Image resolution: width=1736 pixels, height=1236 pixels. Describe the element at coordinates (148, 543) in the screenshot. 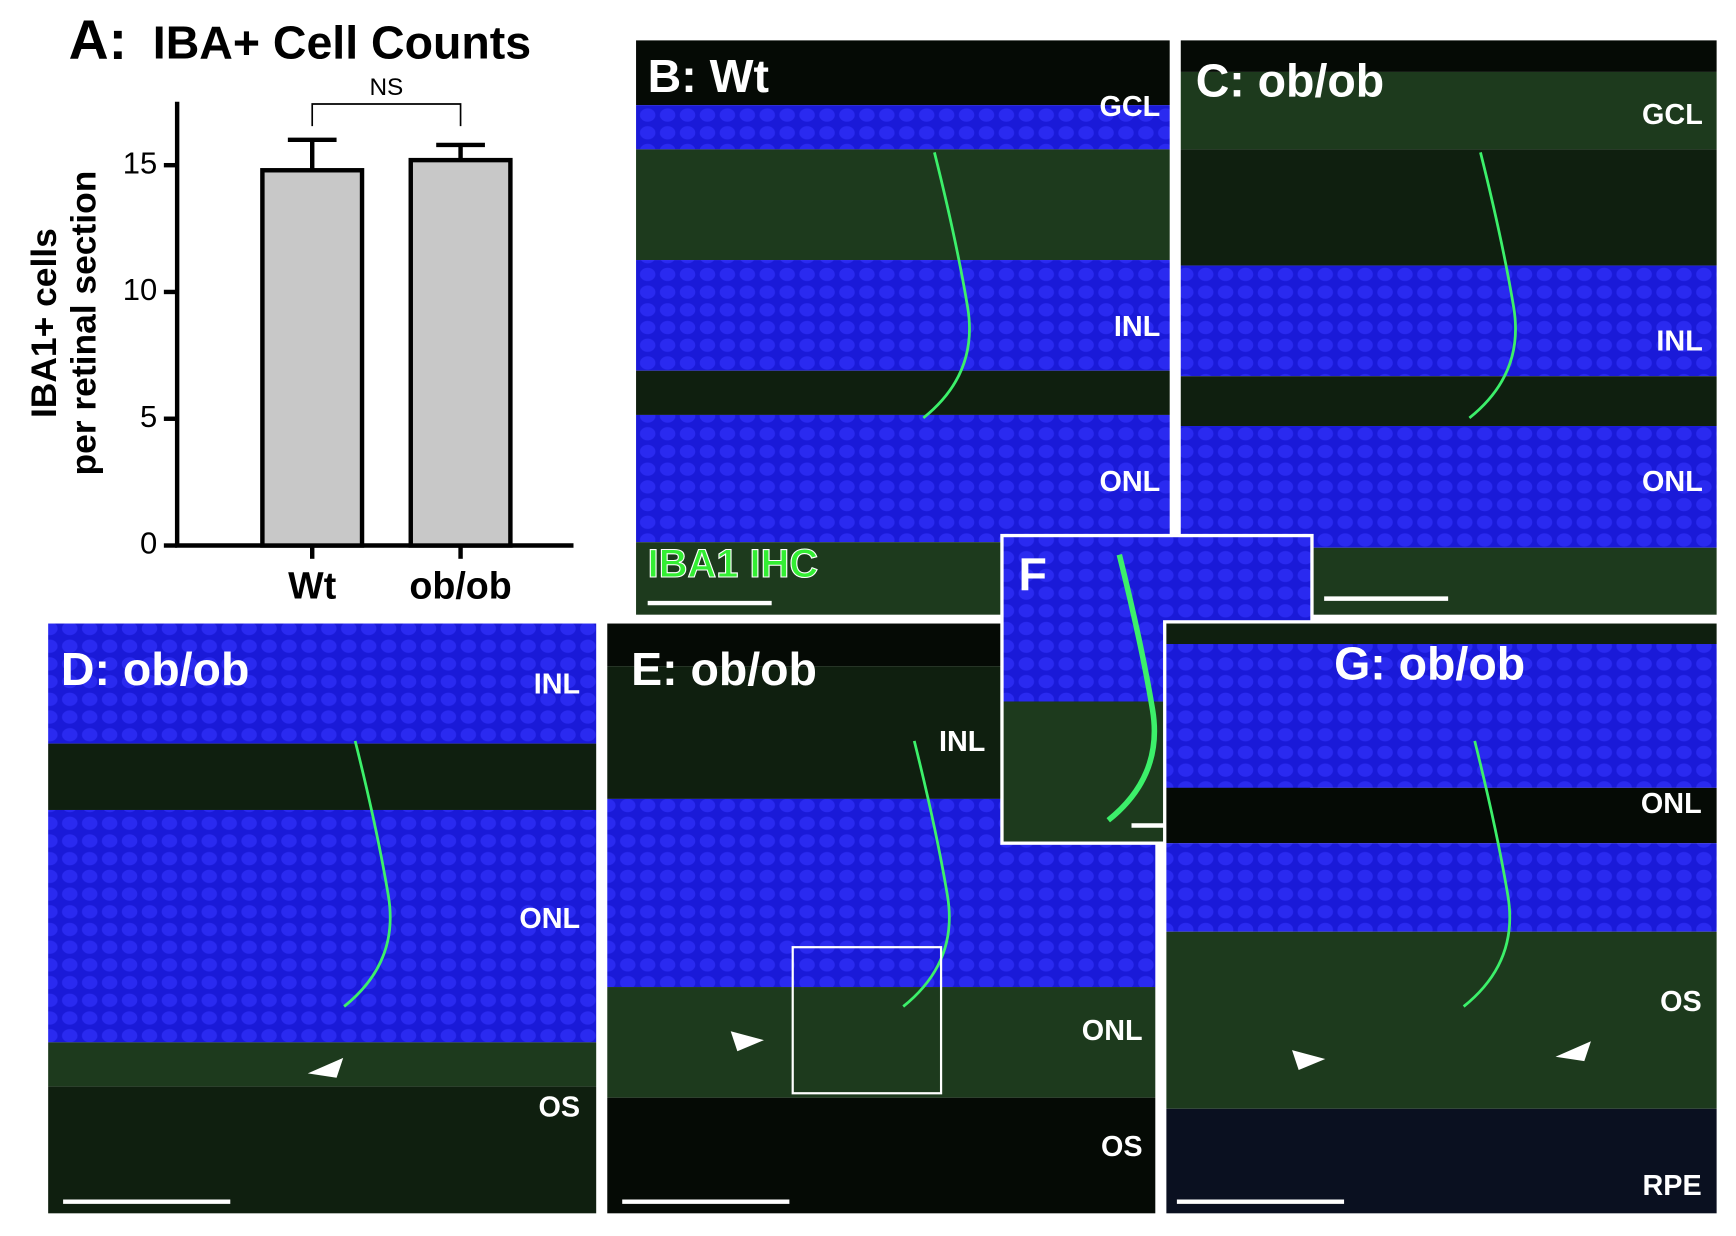

I see `y-tick-label: 0` at that location.